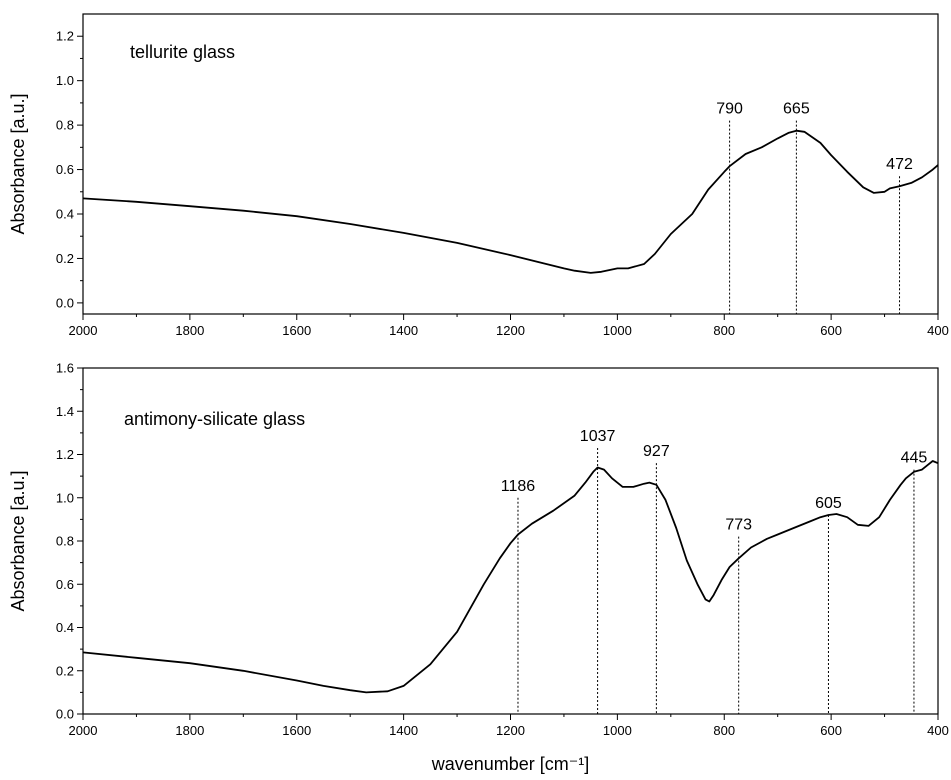 This screenshot has width=951, height=780. I want to click on panel2-x-tick-label: 1400, so click(403, 730).